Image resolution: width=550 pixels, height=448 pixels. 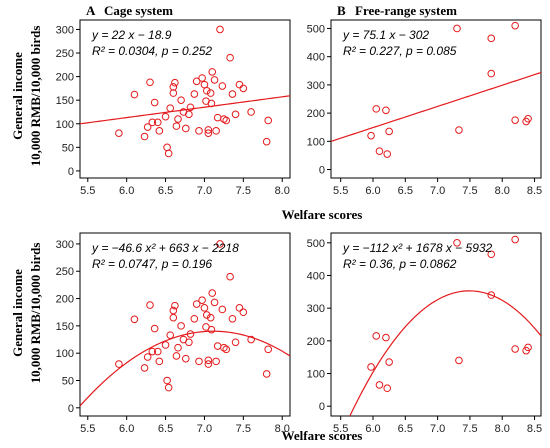 What do you see at coordinates (65, 272) in the screenshot?
I see `y-tick-label: 250` at bounding box center [65, 272].